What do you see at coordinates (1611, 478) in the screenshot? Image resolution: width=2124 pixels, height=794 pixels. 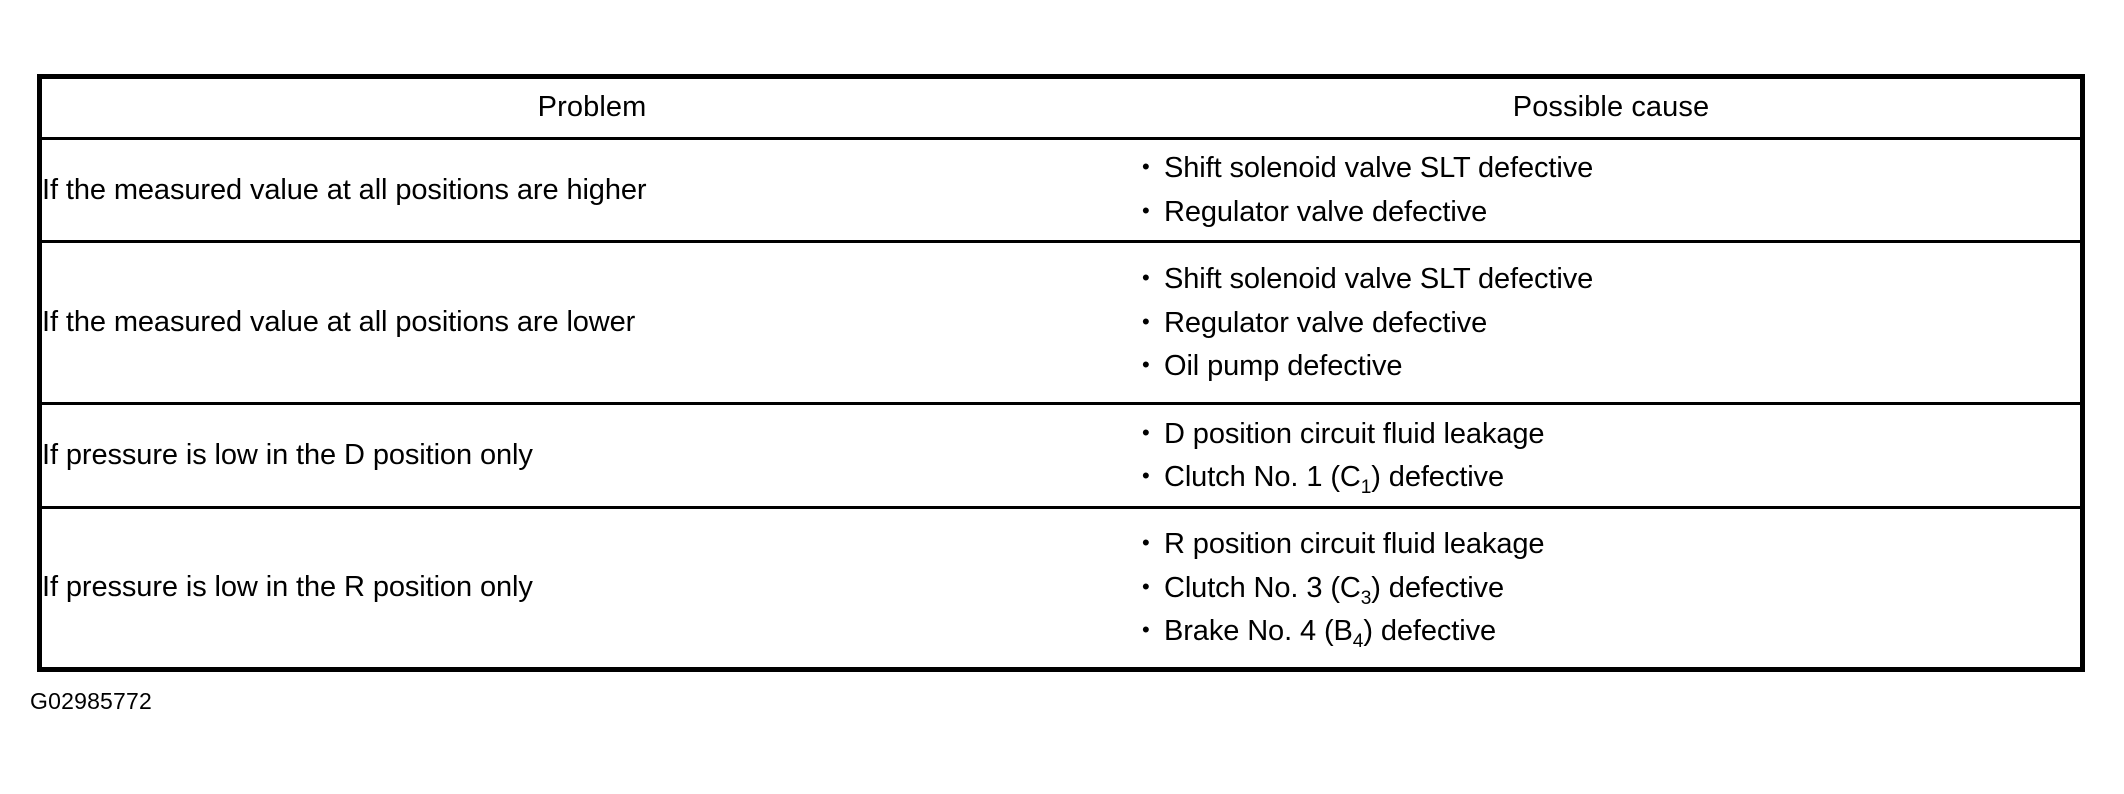 I see `cause-list-item: Clutch No. 1 (C1) defective` at bounding box center [1611, 478].